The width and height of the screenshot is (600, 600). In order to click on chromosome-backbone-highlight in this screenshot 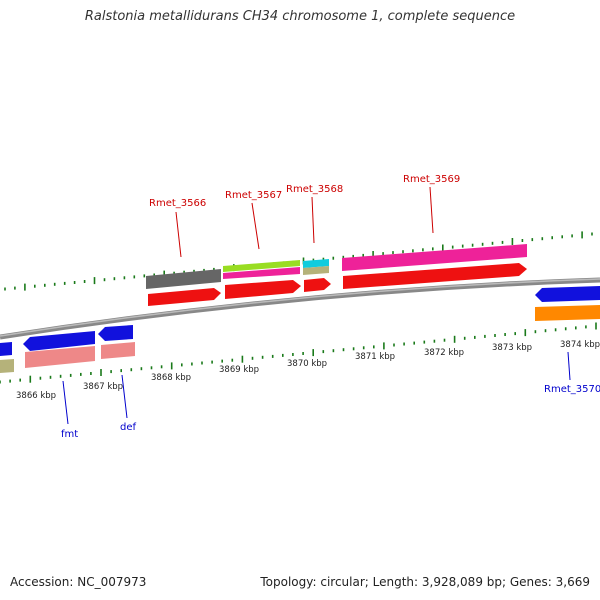, I will do `click(300, 307)`.